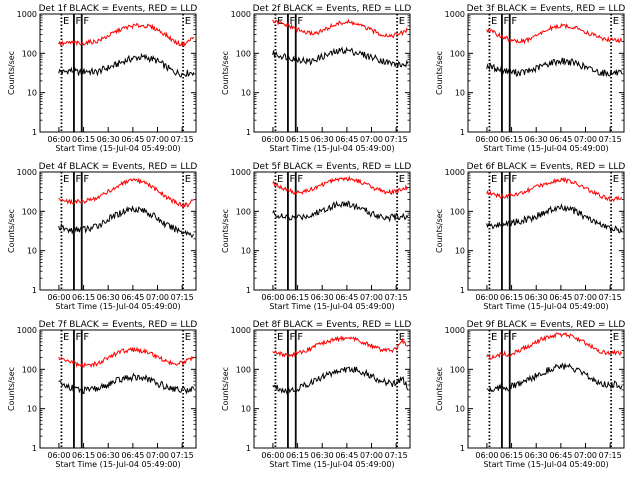 The height and width of the screenshot is (480, 640). I want to click on panel-title: Det 6f BLACK = Events, RED = LLD, so click(546, 167).